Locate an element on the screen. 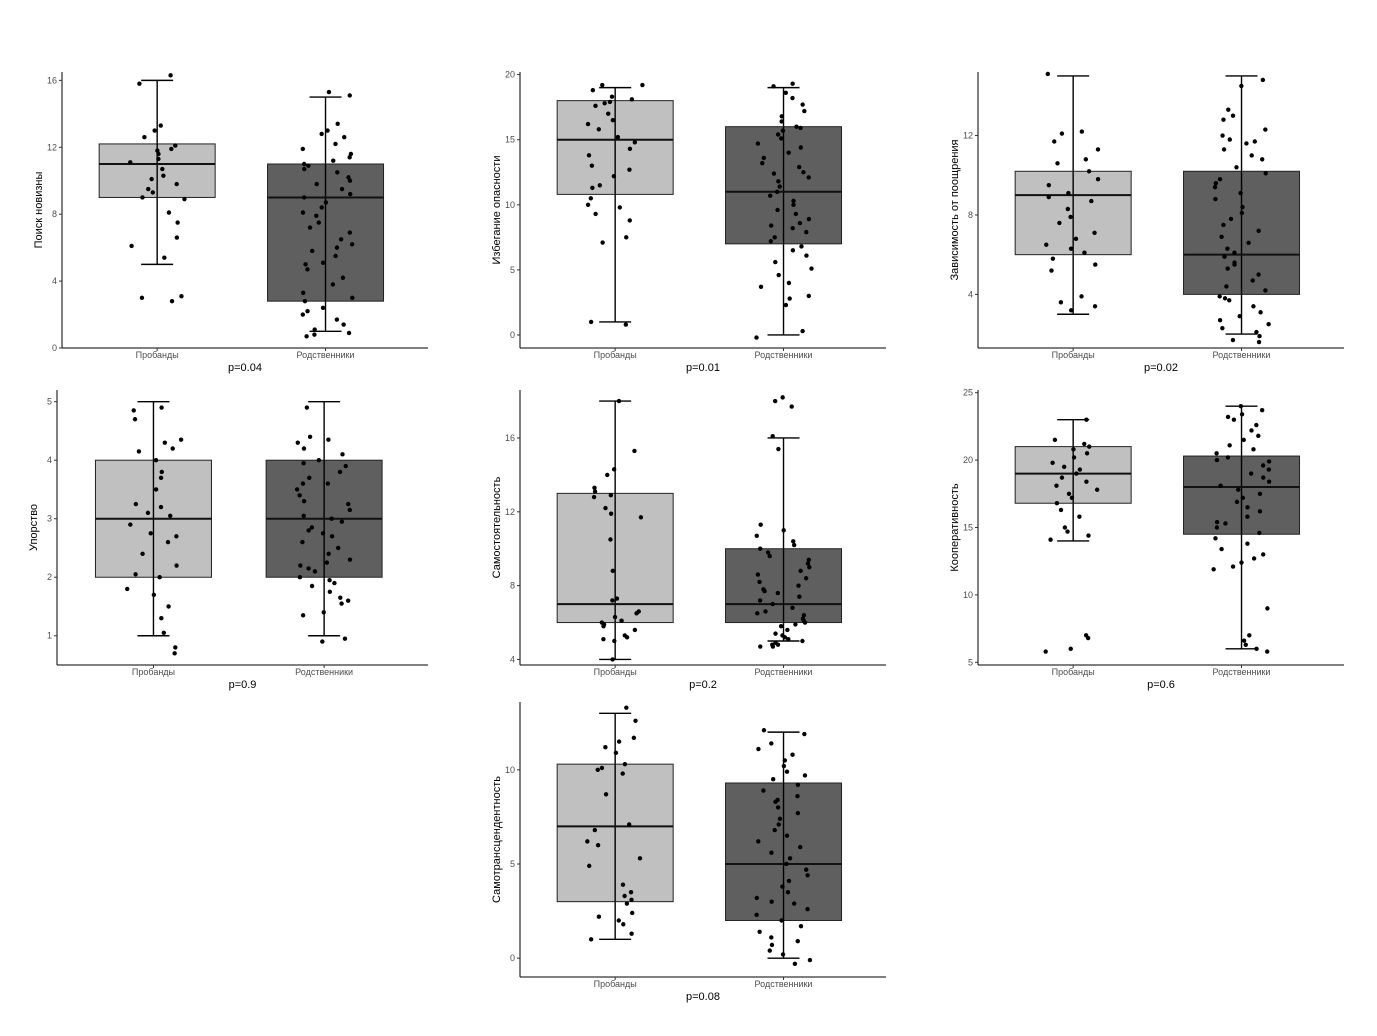 This screenshot has width=1377, height=1036. y-tick-label: 5 is located at coordinates (49, 402).